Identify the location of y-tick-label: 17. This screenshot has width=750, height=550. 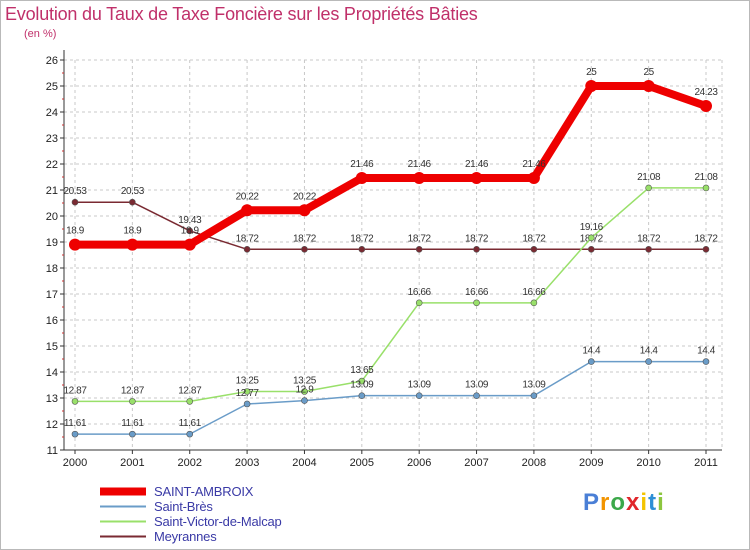
(52, 295).